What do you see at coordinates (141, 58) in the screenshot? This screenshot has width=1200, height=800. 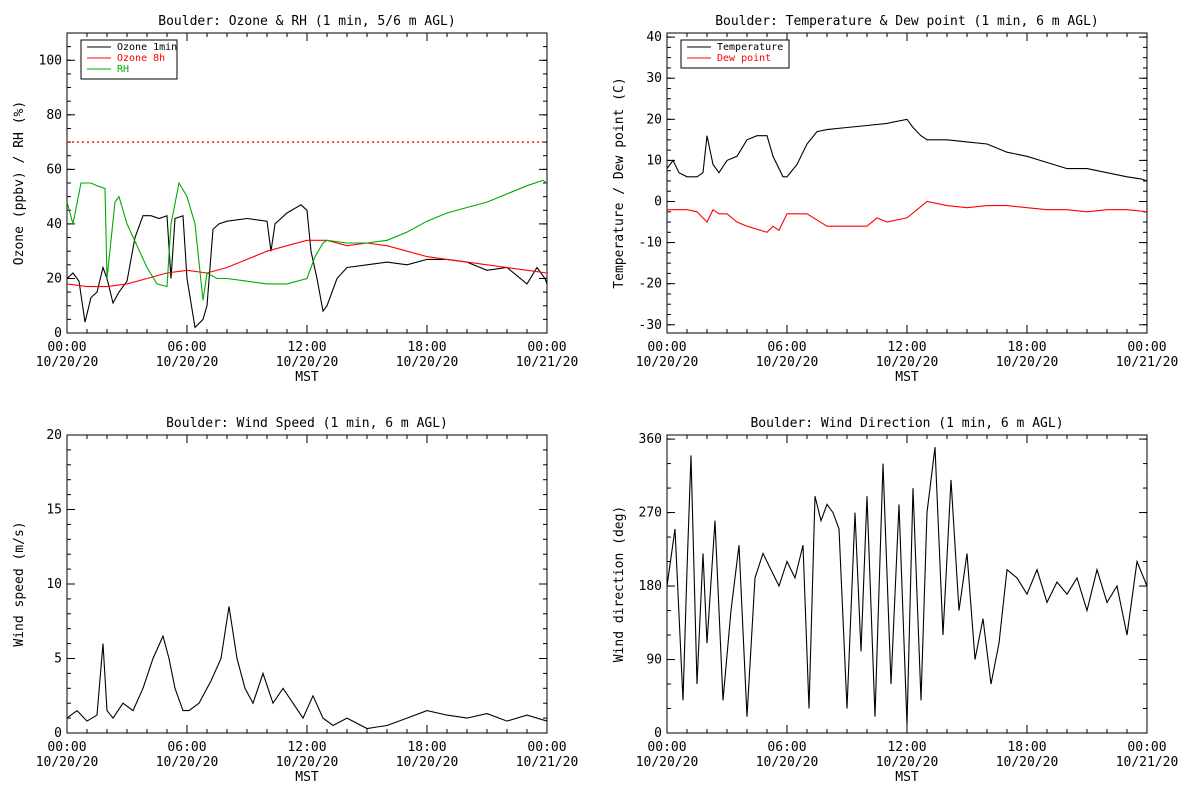 I see `legend-label: Ozone 8h` at bounding box center [141, 58].